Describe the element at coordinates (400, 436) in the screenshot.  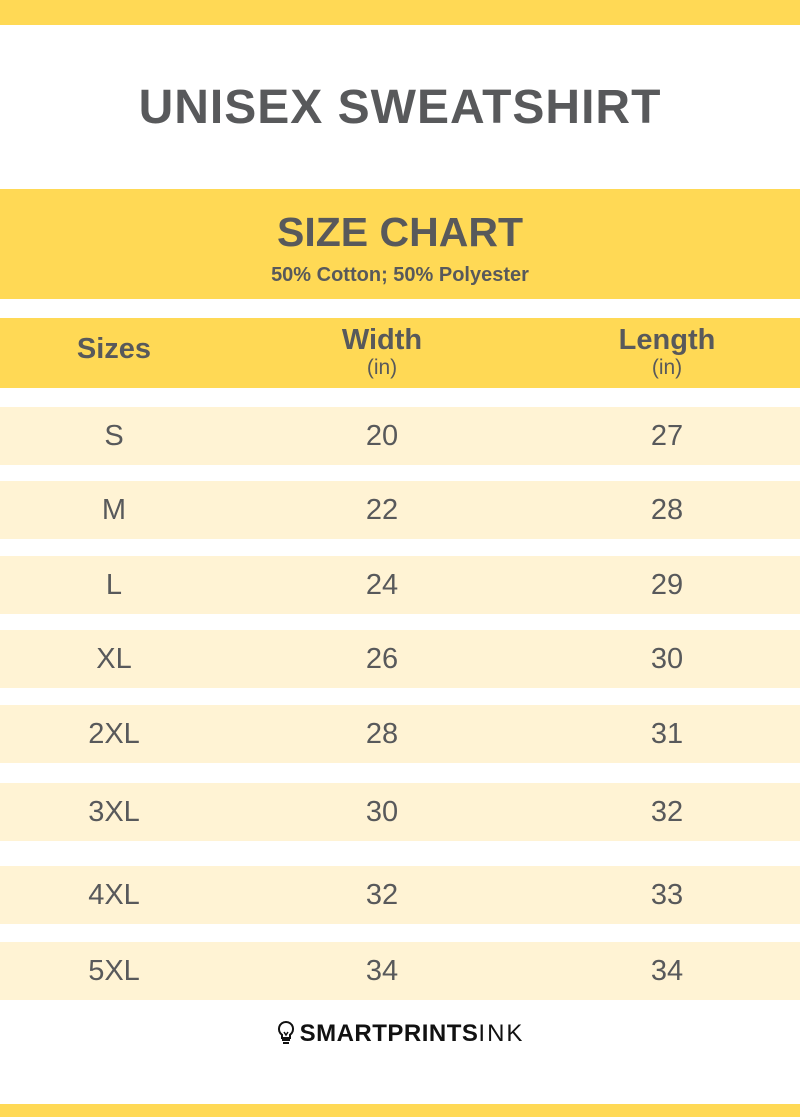
I see `table-row: S 20 27` at that location.